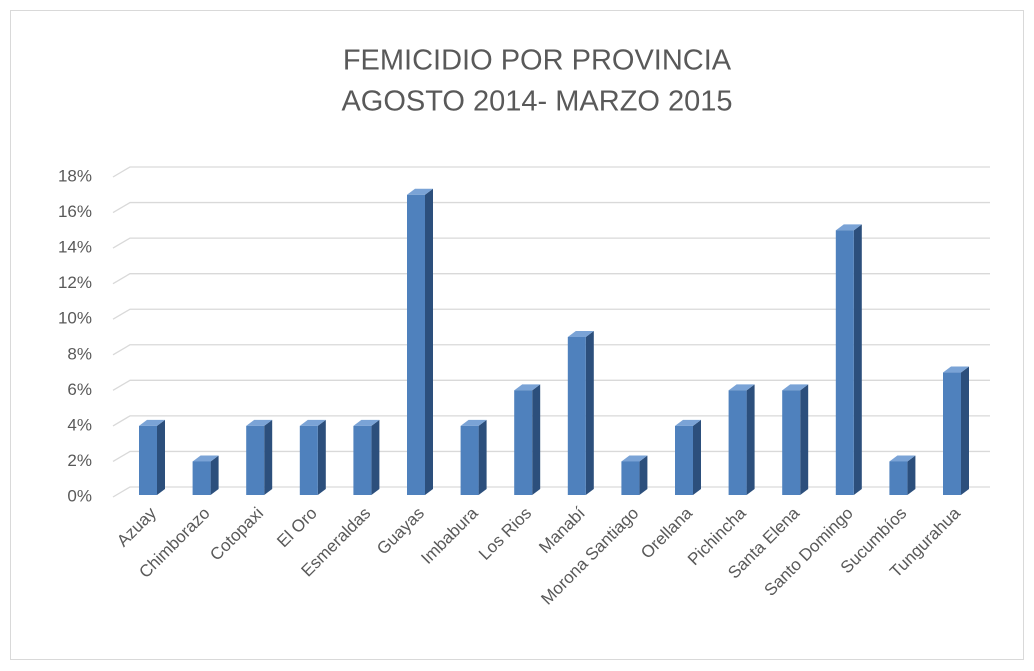  What do you see at coordinates (75, 318) in the screenshot?
I see `y-tick-label: 10%` at bounding box center [75, 318].